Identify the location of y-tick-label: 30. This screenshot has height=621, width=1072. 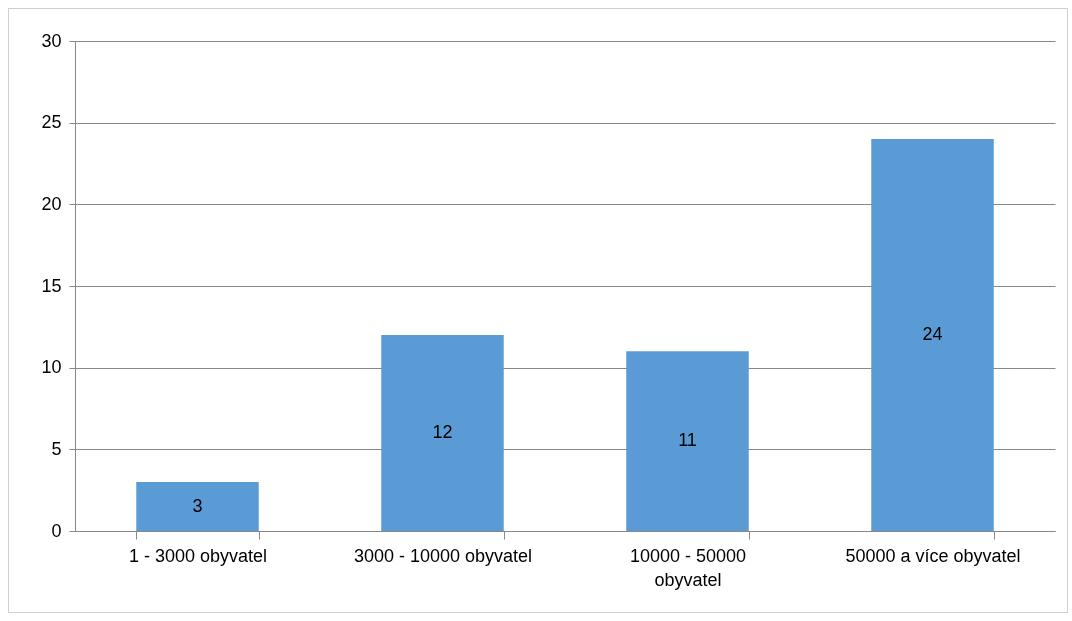
(51, 40).